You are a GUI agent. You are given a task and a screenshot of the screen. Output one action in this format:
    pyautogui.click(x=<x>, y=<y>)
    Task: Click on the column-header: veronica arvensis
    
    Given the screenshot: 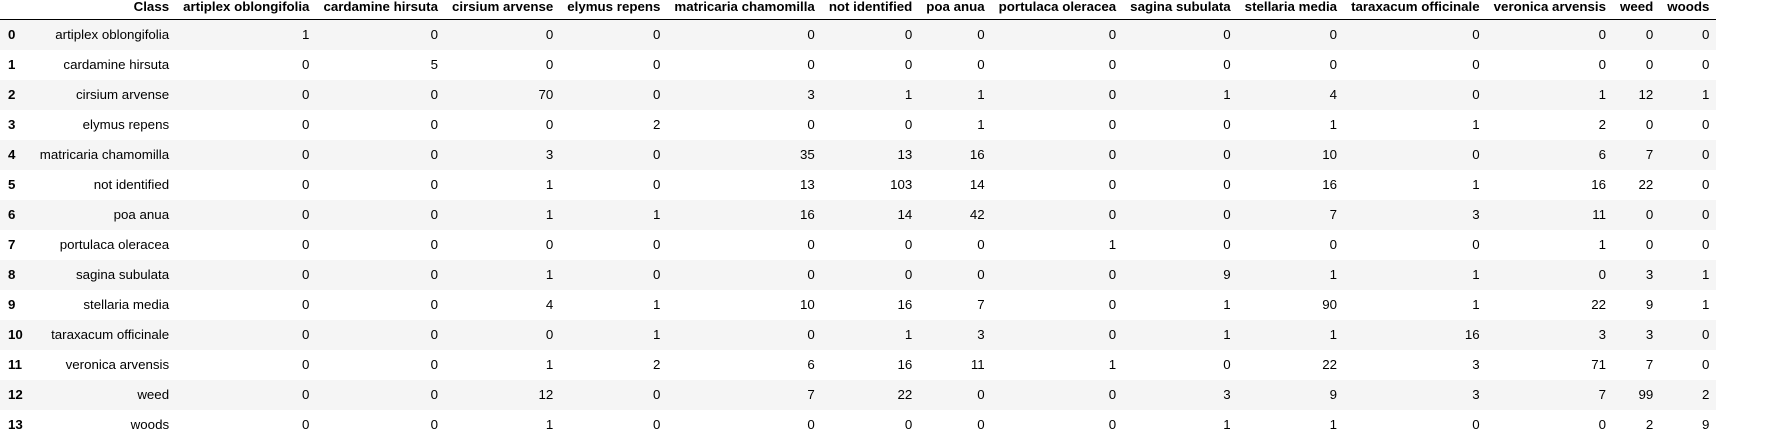 What is the action you would take?
    pyautogui.click(x=1550, y=10)
    